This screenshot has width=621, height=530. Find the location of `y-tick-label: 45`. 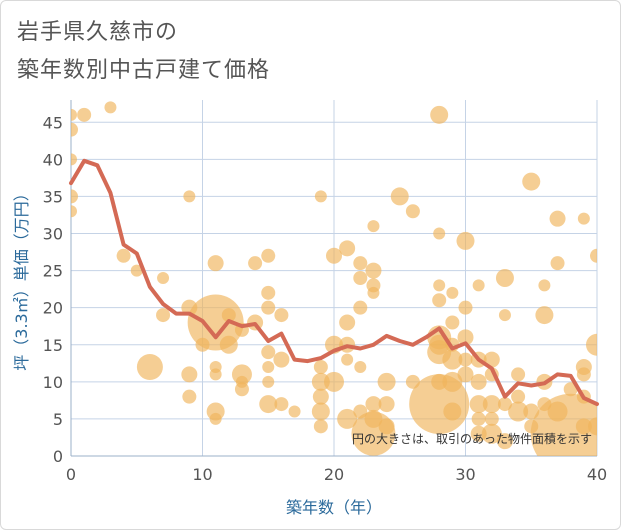

y-tick-label: 45 is located at coordinates (53, 122).